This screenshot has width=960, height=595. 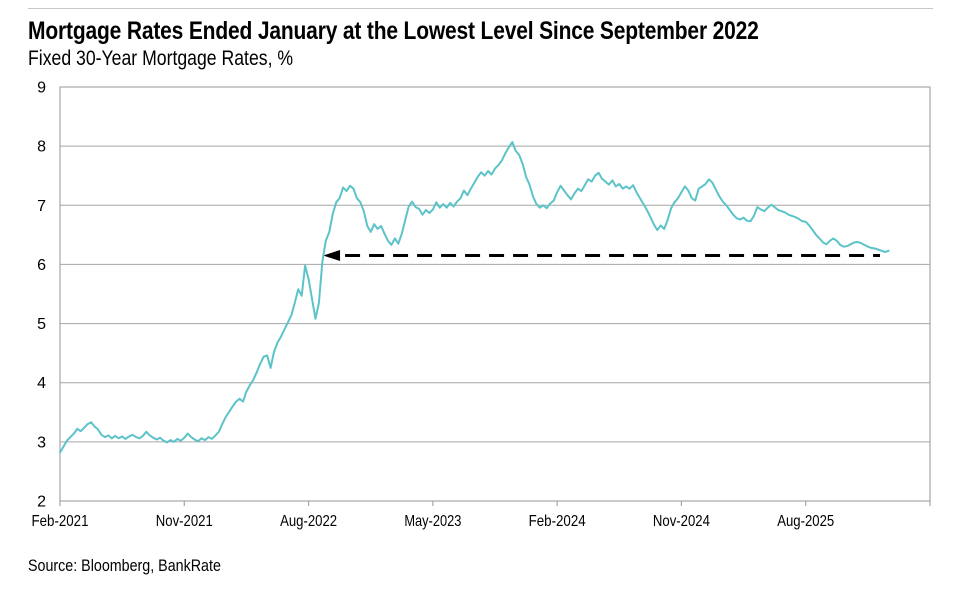 What do you see at coordinates (332, 256) in the screenshot?
I see `arrow-left-icon` at bounding box center [332, 256].